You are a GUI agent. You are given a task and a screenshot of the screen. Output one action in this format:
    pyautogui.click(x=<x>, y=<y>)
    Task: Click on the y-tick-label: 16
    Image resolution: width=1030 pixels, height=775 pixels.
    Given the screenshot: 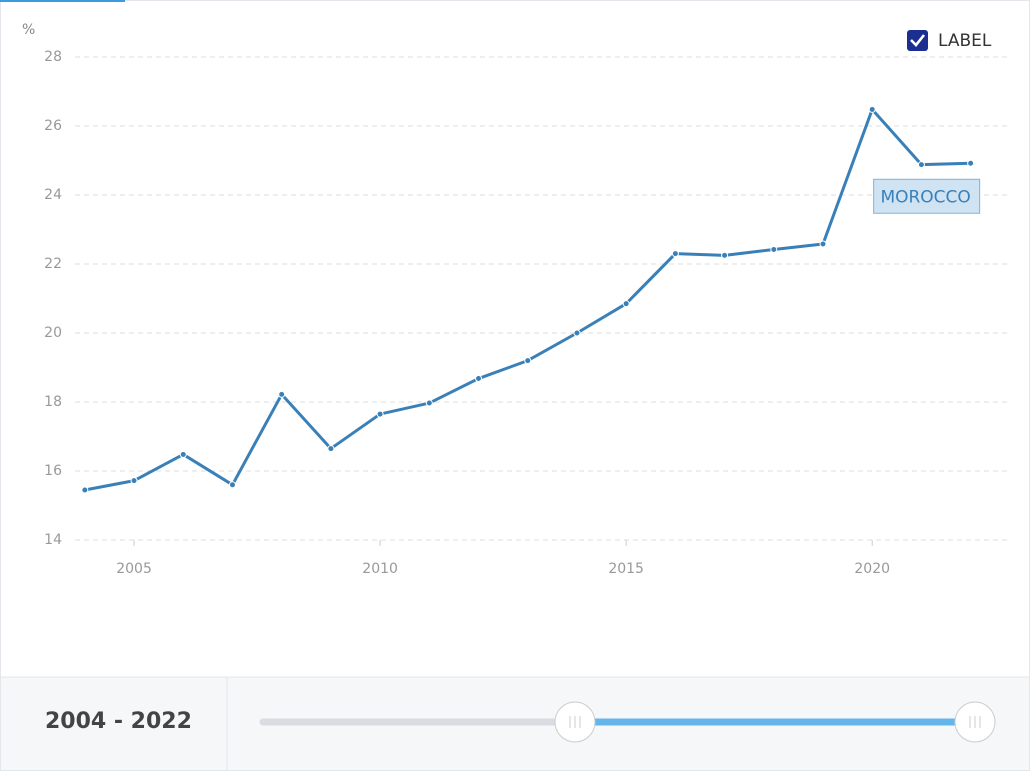 What is the action you would take?
    pyautogui.click(x=53, y=471)
    